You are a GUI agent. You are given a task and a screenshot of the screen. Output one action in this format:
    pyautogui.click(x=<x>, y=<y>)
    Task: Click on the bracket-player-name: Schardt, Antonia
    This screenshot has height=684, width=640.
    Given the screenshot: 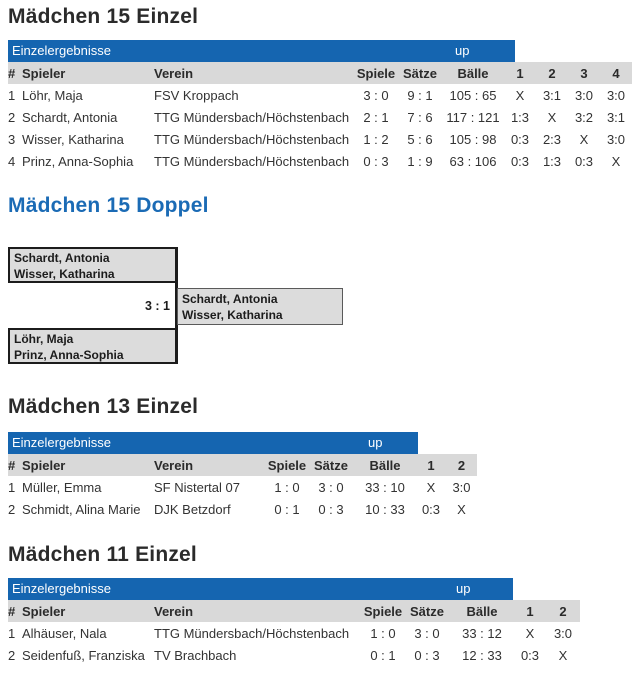 What is the action you would take?
    pyautogui.click(x=62, y=258)
    